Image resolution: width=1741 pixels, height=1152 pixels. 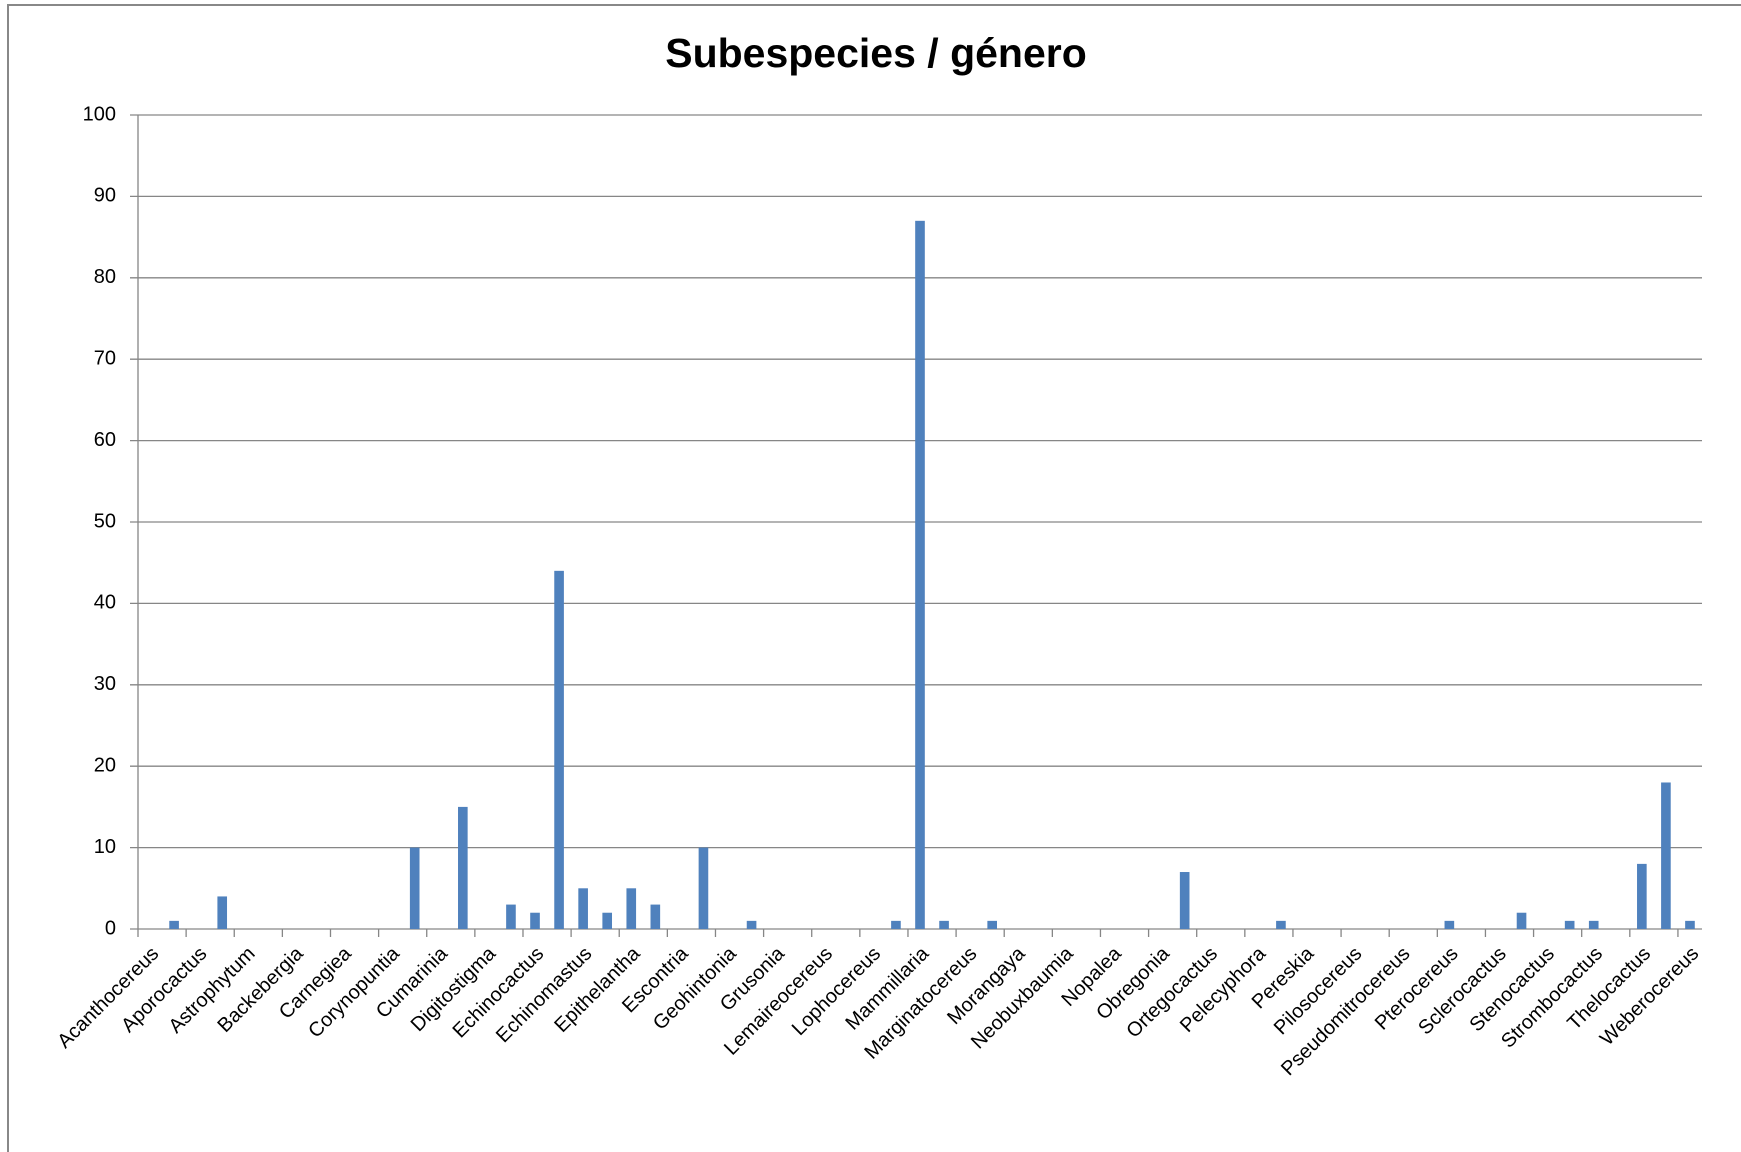 I want to click on y-tick-label: 50, so click(x=105, y=521).